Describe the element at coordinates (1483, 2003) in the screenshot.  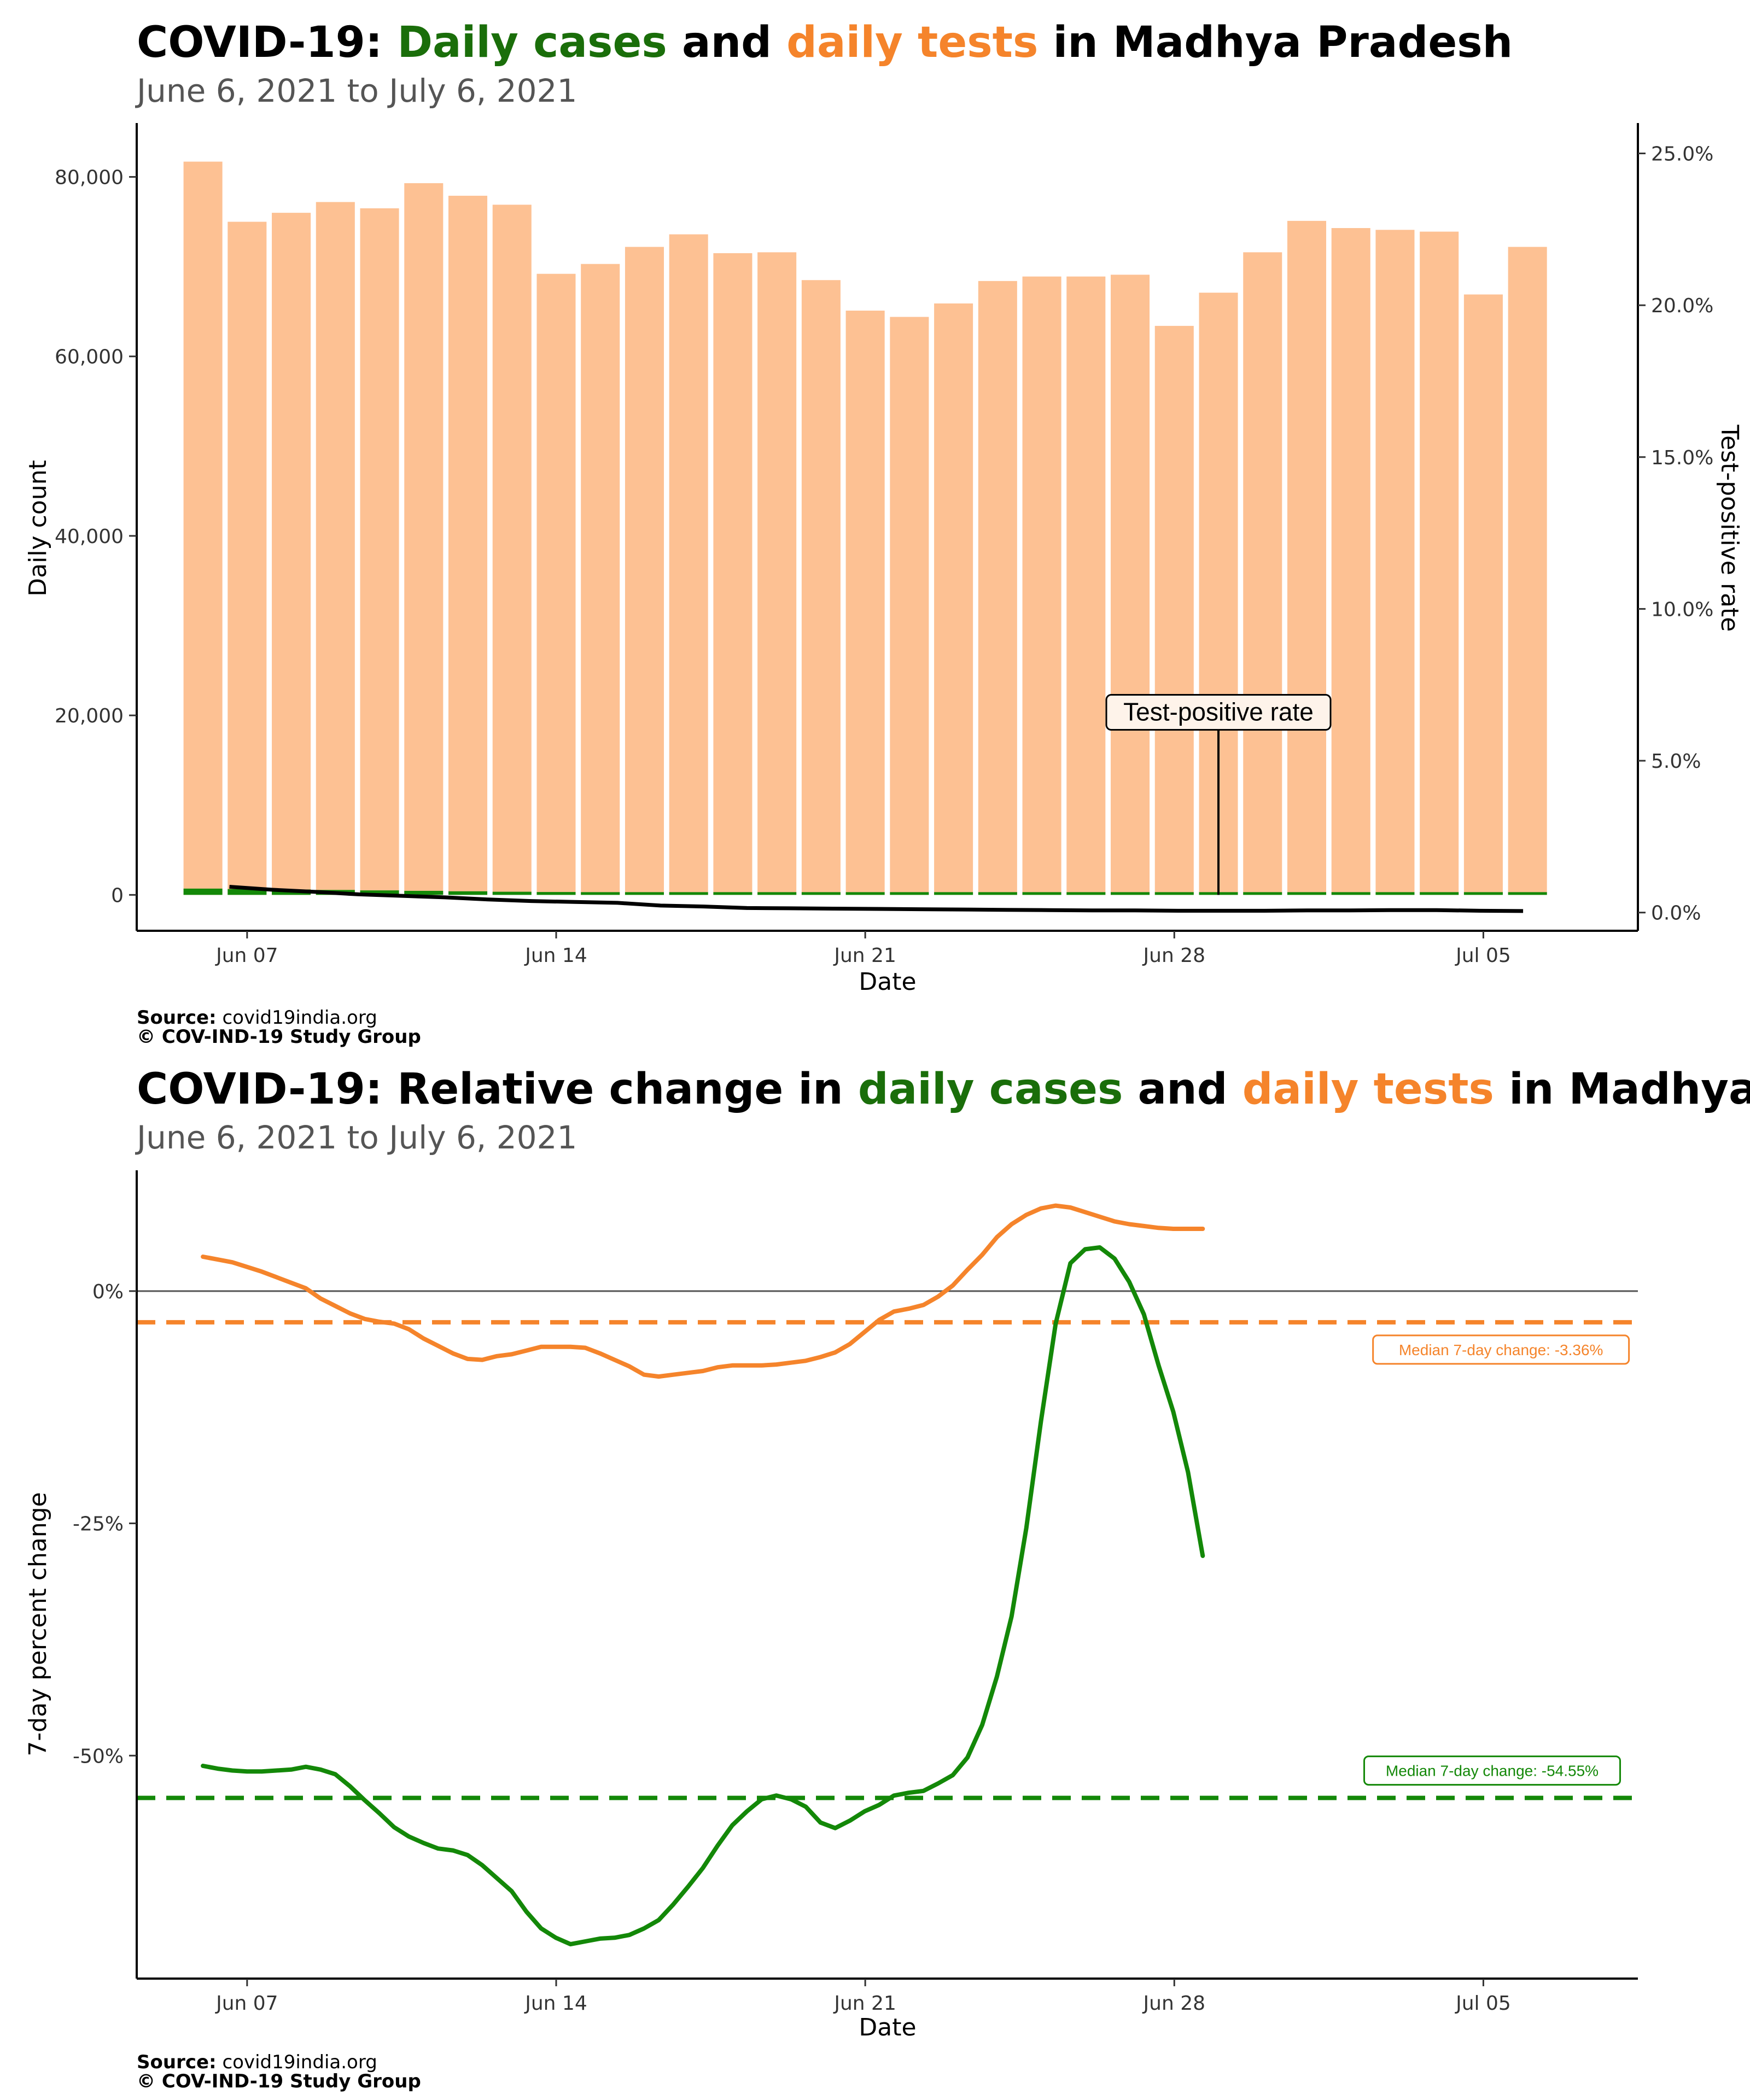
I see `x-tick-label: Jul 05` at that location.